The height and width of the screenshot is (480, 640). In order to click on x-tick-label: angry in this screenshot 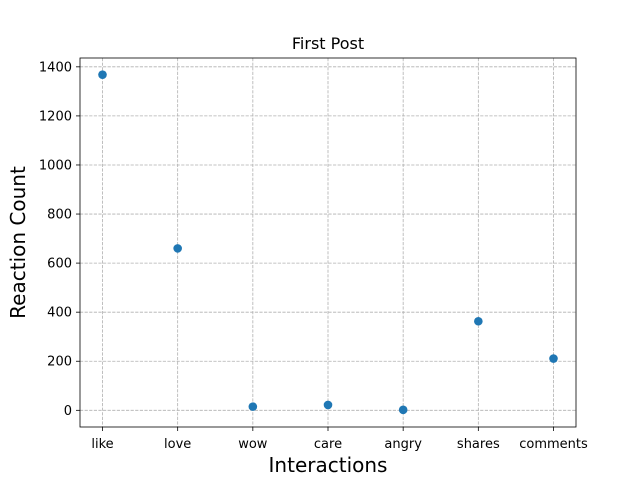, I will do `click(403, 444)`.